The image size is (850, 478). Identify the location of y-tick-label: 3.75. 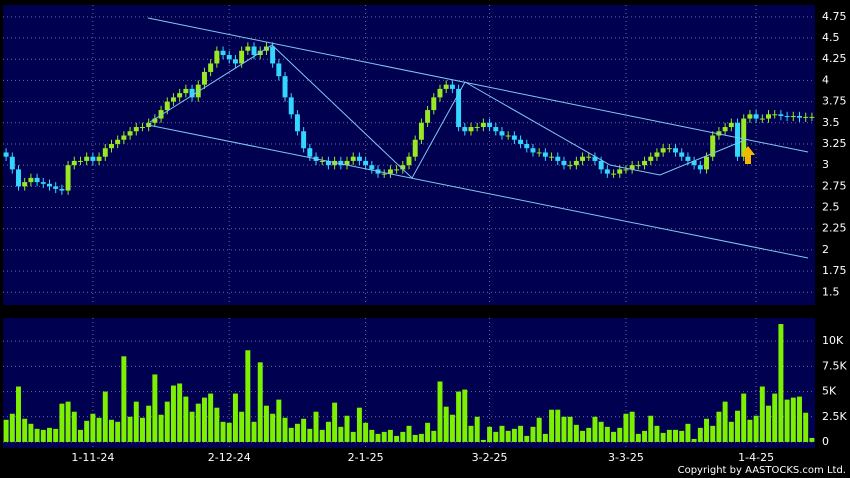
(834, 101).